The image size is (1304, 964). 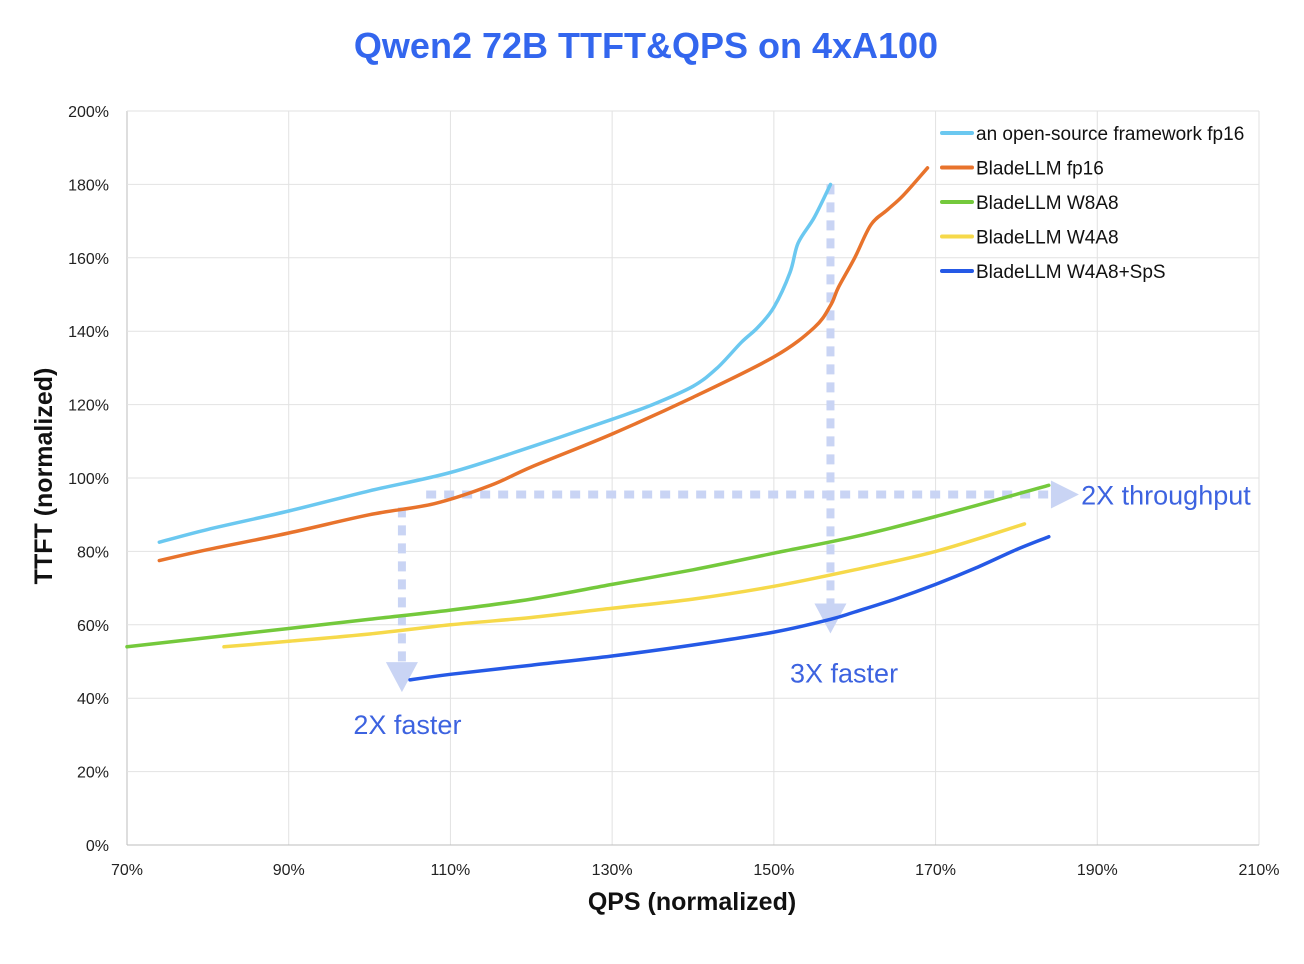 What do you see at coordinates (88, 185) in the screenshot?
I see `y-tick-label: 180%` at bounding box center [88, 185].